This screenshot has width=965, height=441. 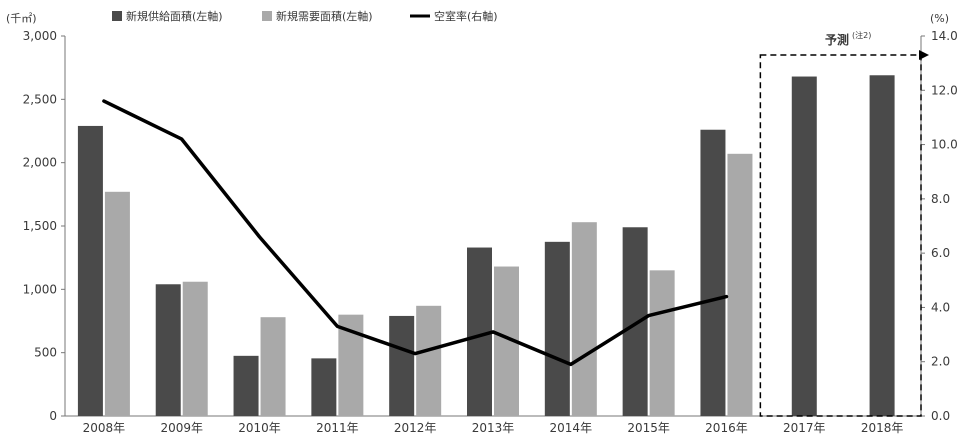 I want to click on x-tick-label: 2014年, so click(x=571, y=428).